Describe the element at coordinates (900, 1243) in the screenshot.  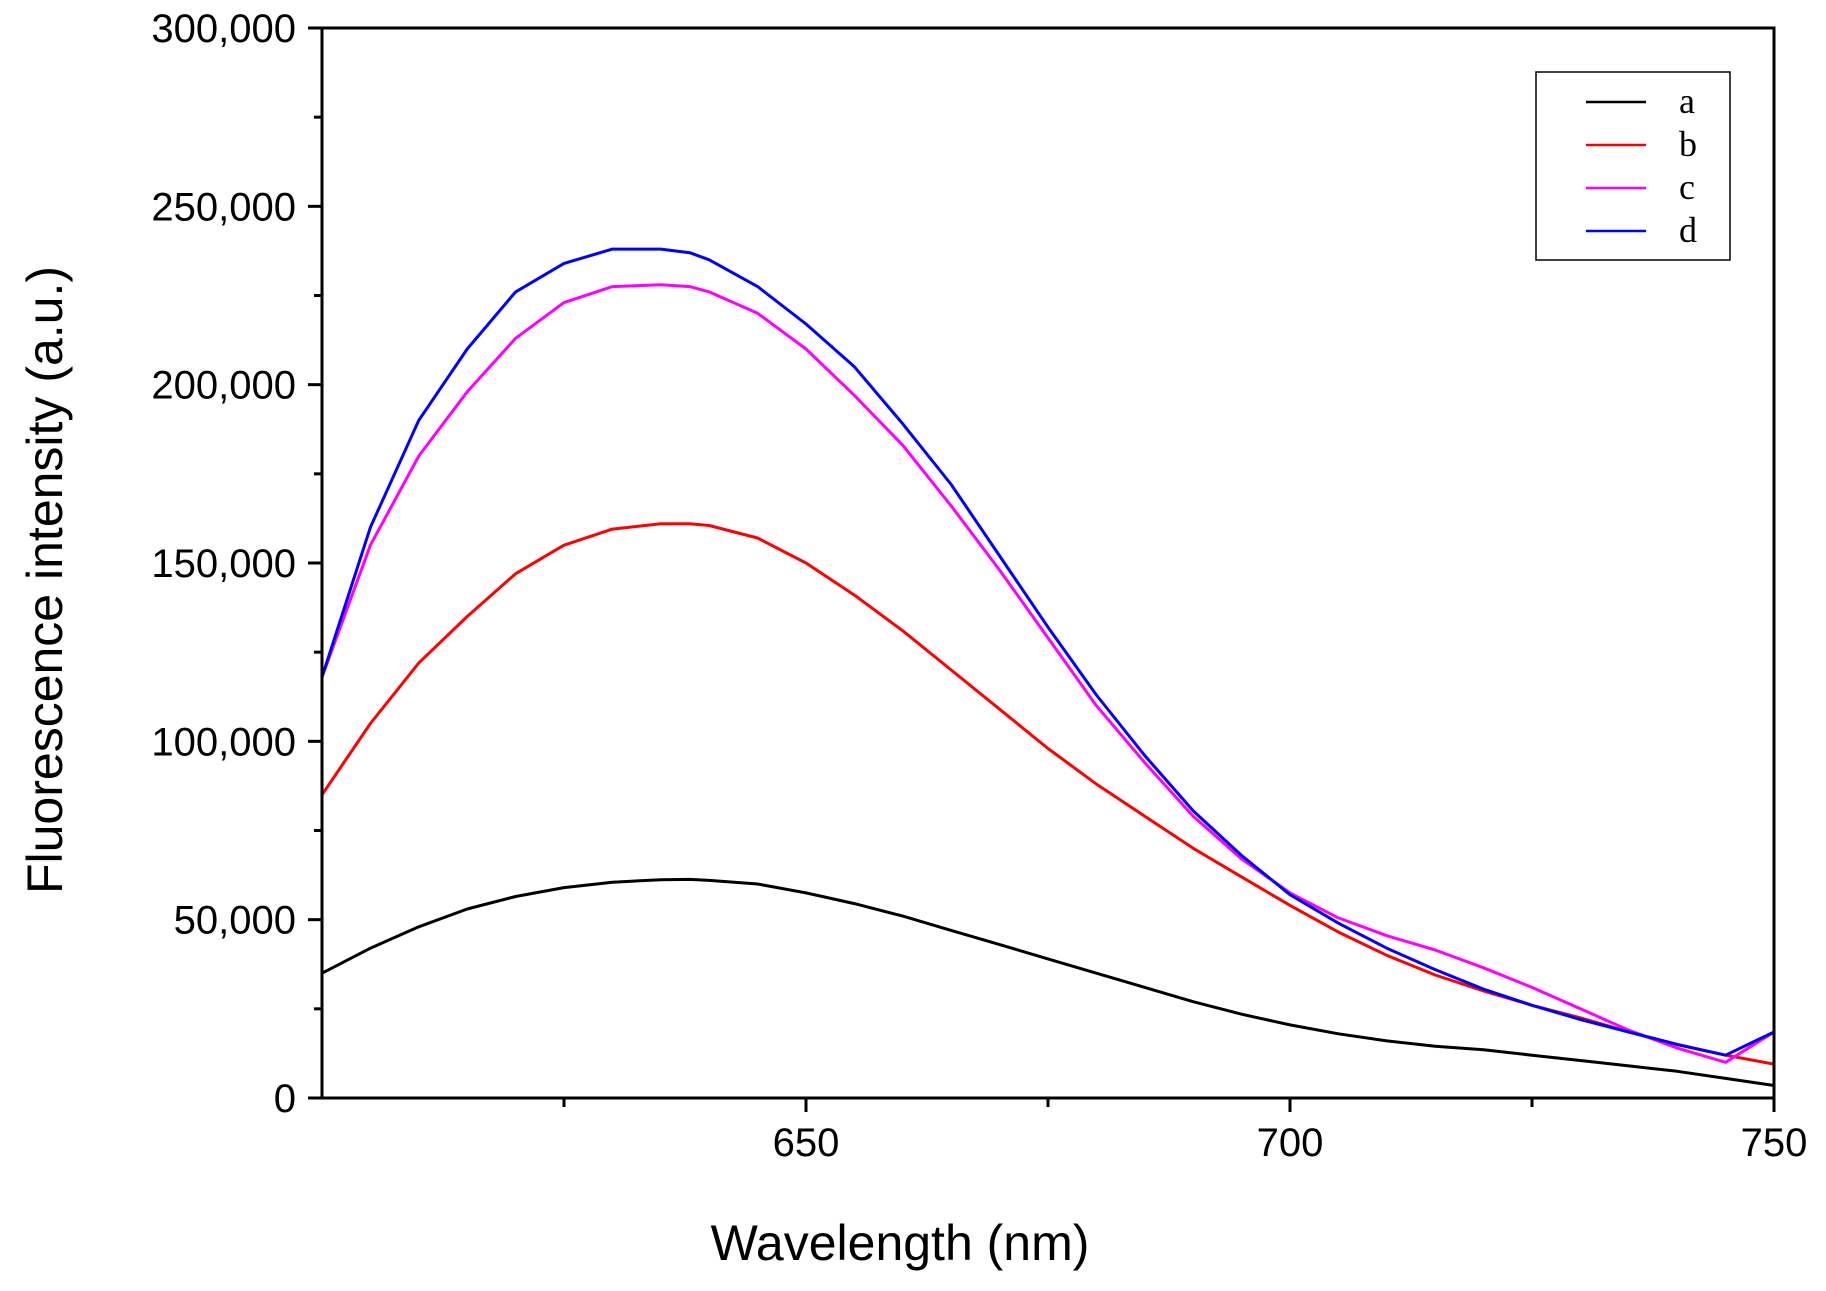
I see `x-axis-title: Wavelength (nm)` at that location.